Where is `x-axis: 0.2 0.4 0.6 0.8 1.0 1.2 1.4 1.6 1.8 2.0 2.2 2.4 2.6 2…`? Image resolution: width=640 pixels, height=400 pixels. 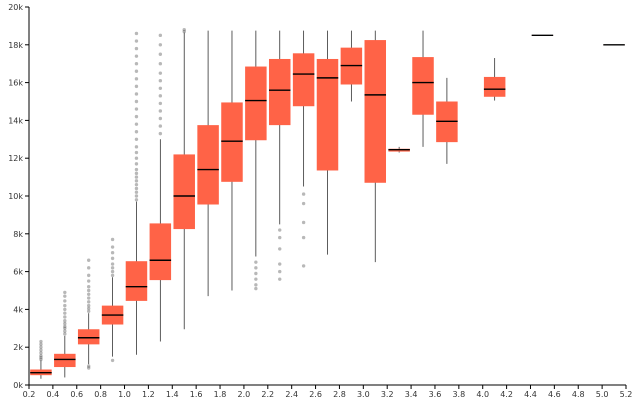 x-axis: 0.2 0.4 0.6 0.8 1.0 1.2 1.4 1.6 1.8 2.0 2.2 2.4 2.6 2… is located at coordinates (328, 391).